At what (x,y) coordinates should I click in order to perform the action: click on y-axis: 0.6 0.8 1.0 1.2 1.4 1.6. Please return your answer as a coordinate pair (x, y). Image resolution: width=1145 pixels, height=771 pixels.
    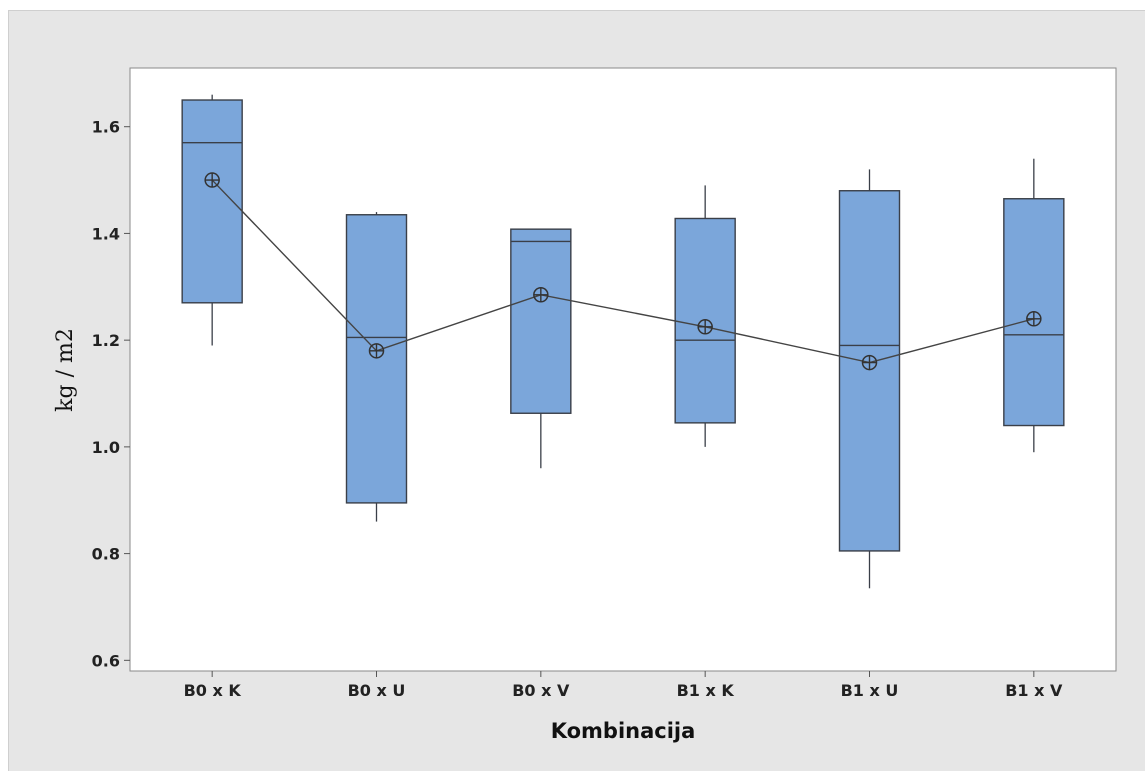
    Looking at the image, I should click on (111, 394).